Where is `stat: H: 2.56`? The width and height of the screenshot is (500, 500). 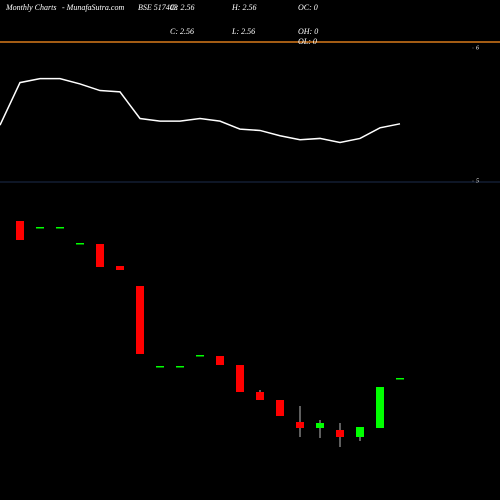
stat: H: 2.56 is located at coordinates (243, 7).